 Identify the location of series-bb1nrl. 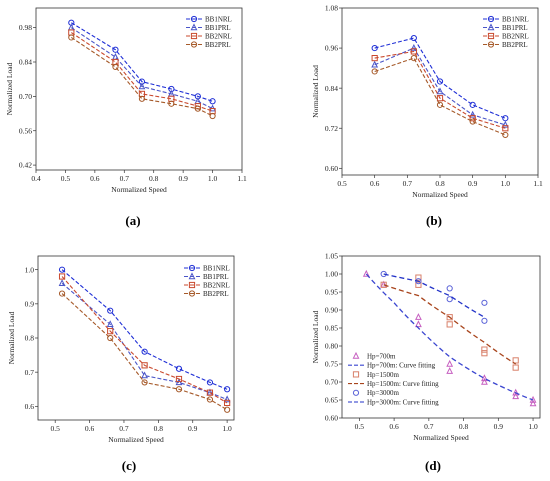
(144, 329).